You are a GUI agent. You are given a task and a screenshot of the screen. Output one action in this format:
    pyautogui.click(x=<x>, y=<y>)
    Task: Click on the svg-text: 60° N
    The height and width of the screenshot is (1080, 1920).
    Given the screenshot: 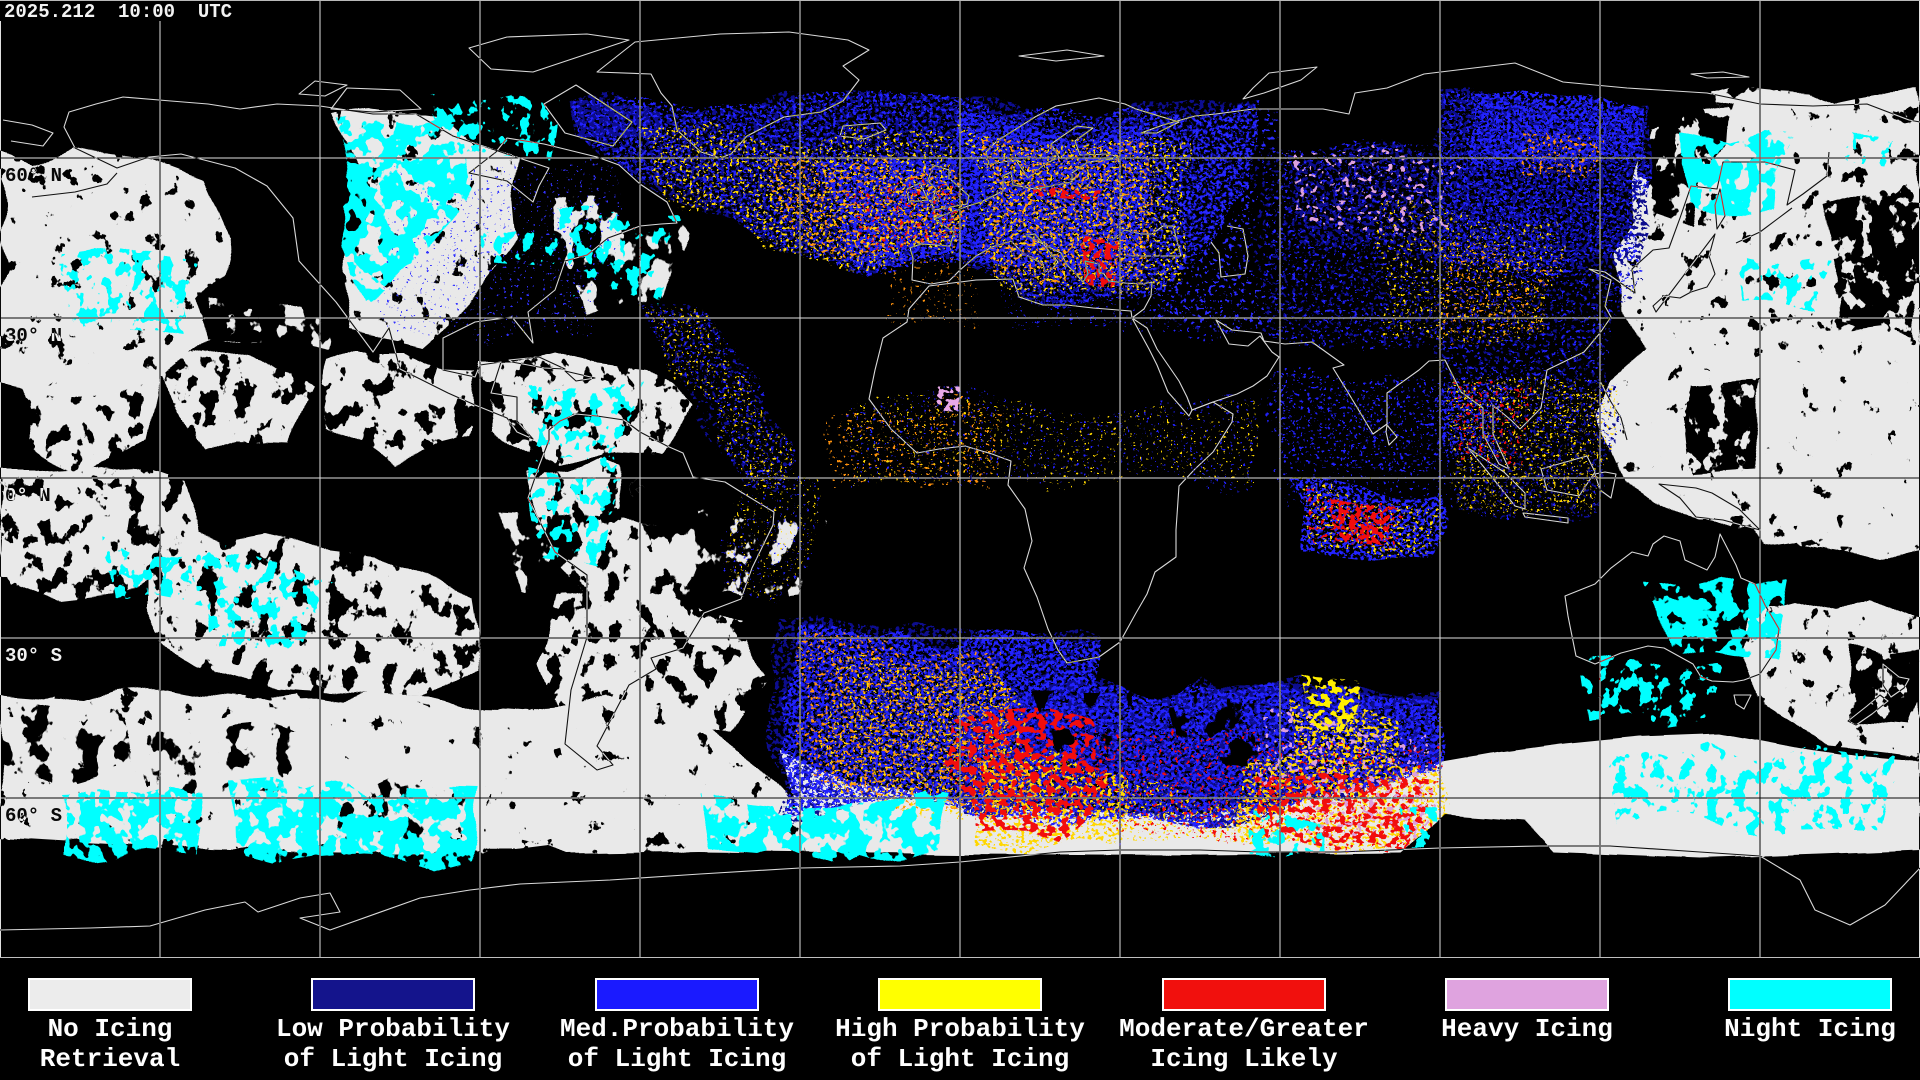 What is the action you would take?
    pyautogui.click(x=33, y=176)
    